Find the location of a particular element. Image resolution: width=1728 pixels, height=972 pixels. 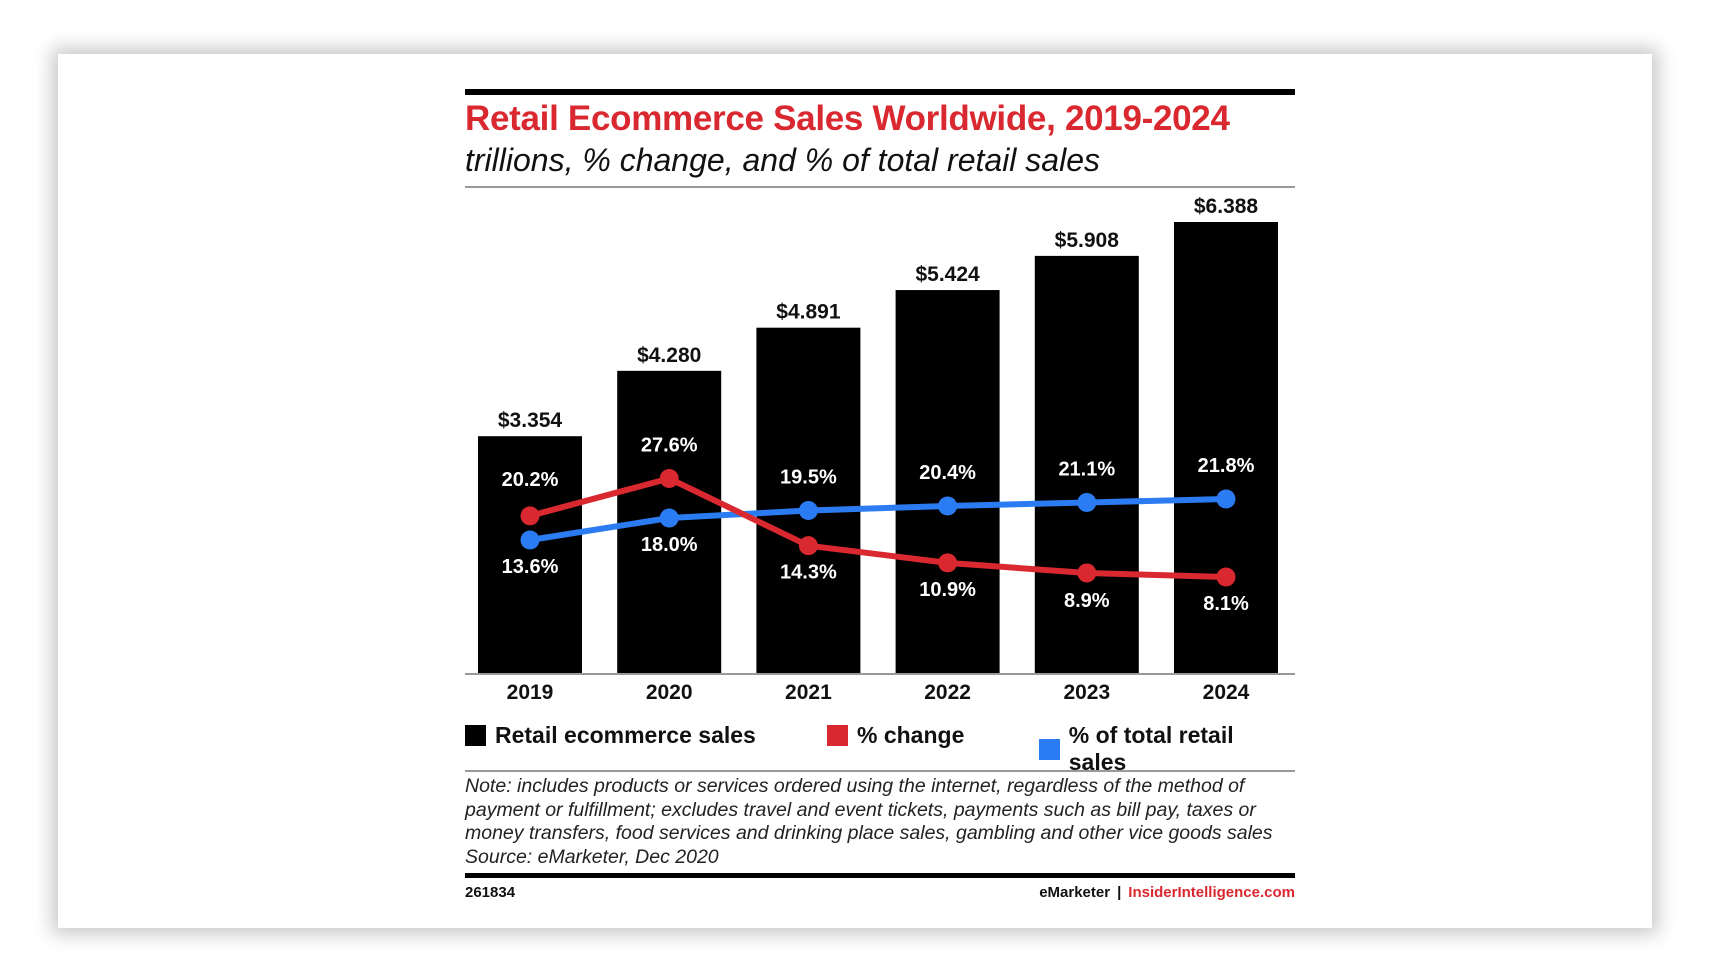

point-share-2019 is located at coordinates (530, 540).